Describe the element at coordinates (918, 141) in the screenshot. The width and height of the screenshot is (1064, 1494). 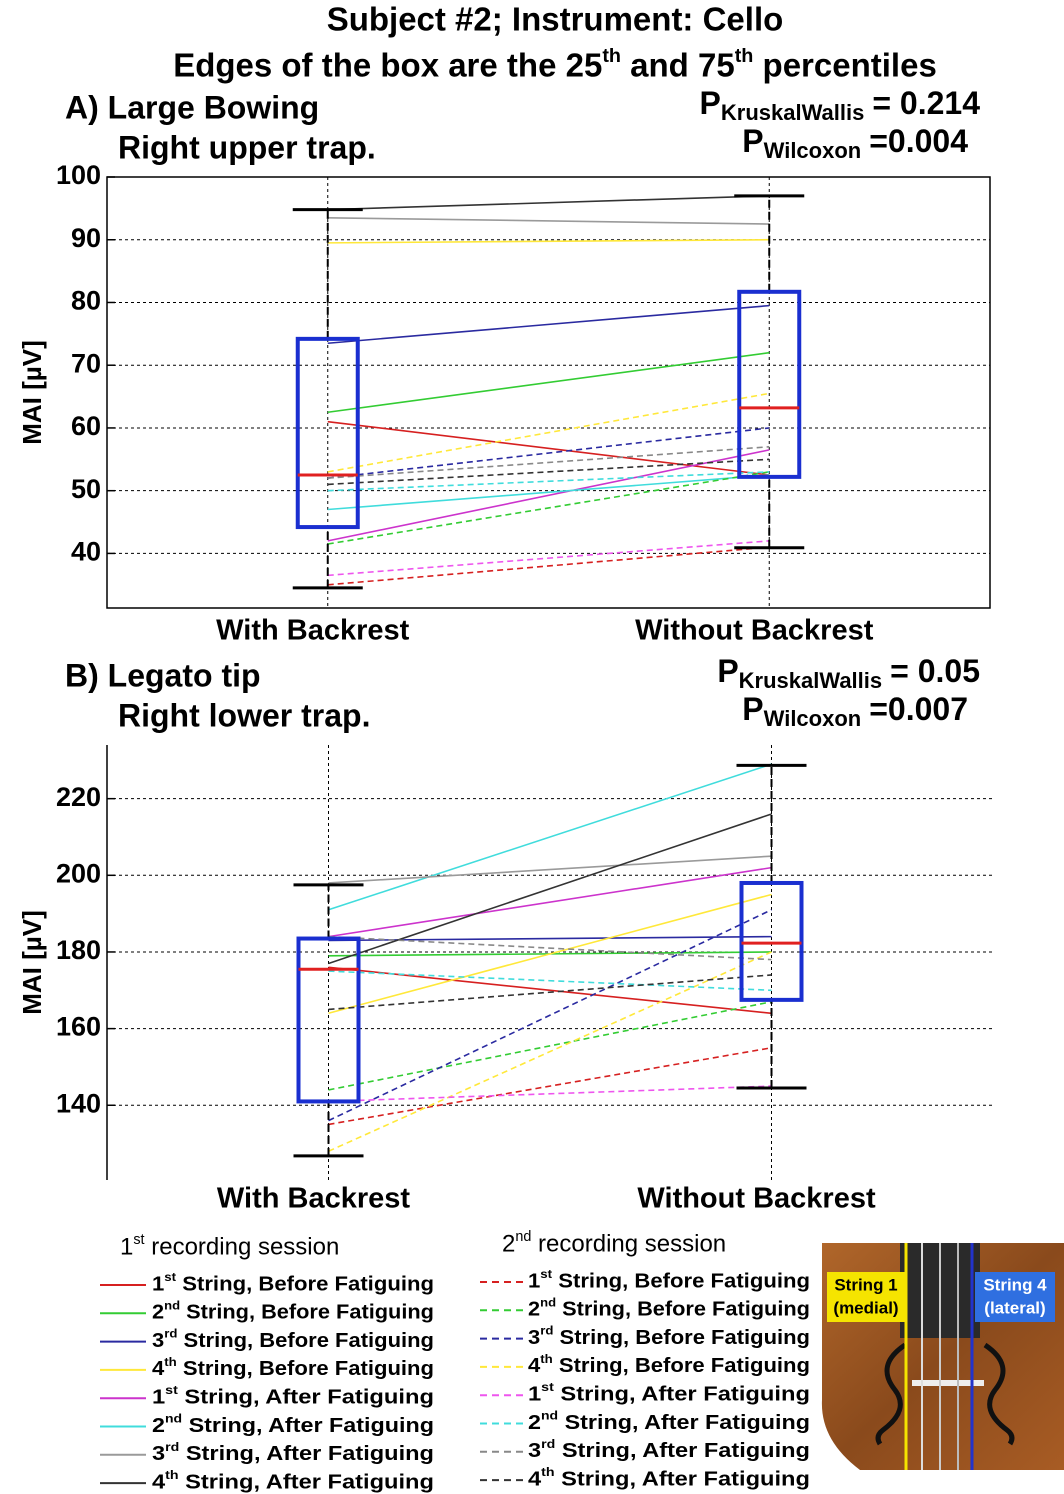
I see `stat-value: =0.004` at that location.